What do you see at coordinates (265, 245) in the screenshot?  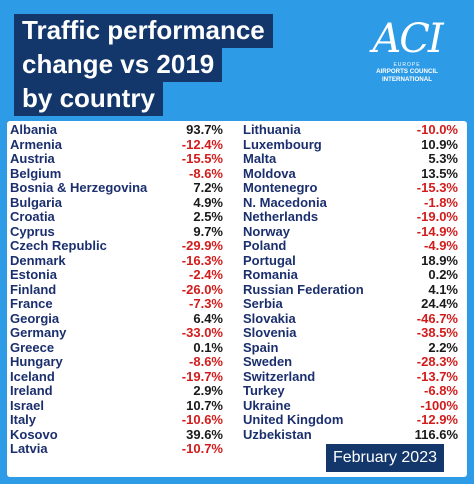 I see `country-name: Poland` at bounding box center [265, 245].